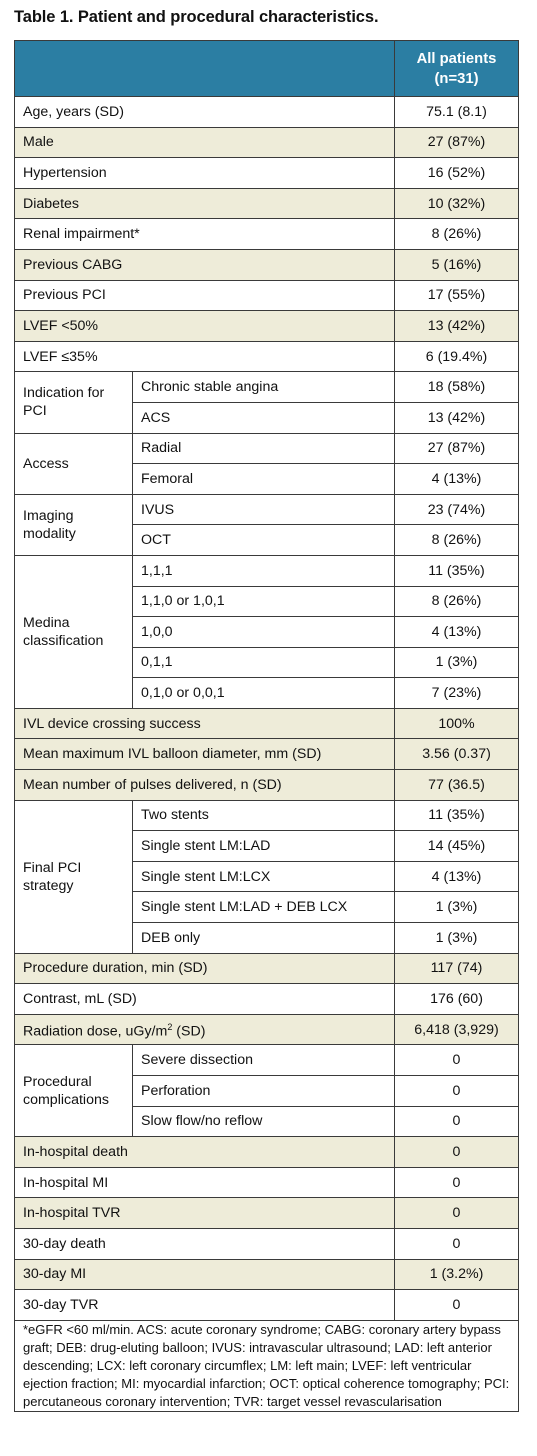  Describe the element at coordinates (204, 1243) in the screenshot. I see `row-label: 30-day death` at that location.